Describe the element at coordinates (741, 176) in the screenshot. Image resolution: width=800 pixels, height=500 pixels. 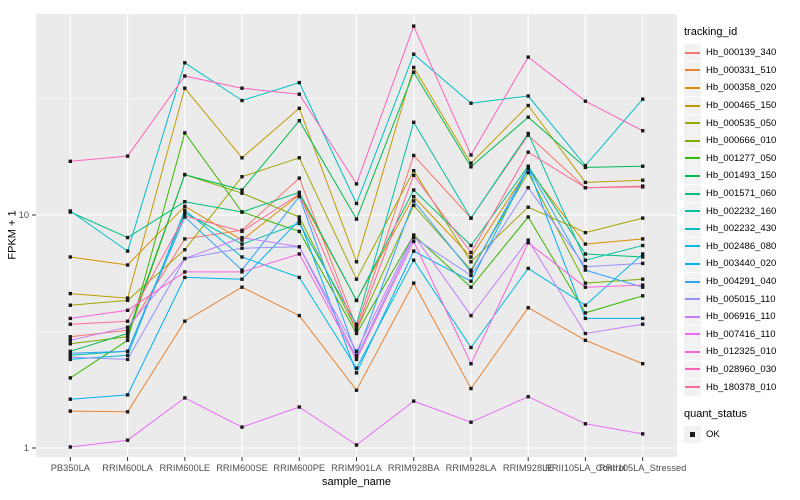
I see `legend-label: Hb_001493_150` at that location.